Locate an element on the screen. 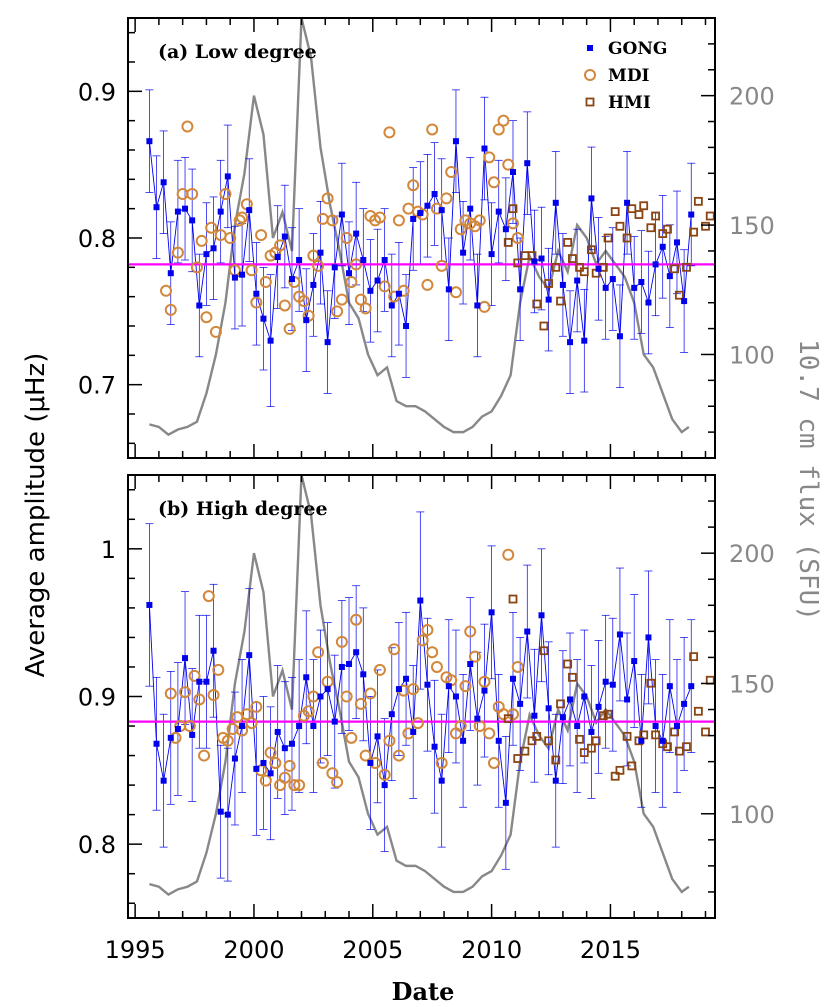 This screenshot has width=830, height=1007. y2-tick-label: 200 is located at coordinates (752, 97).